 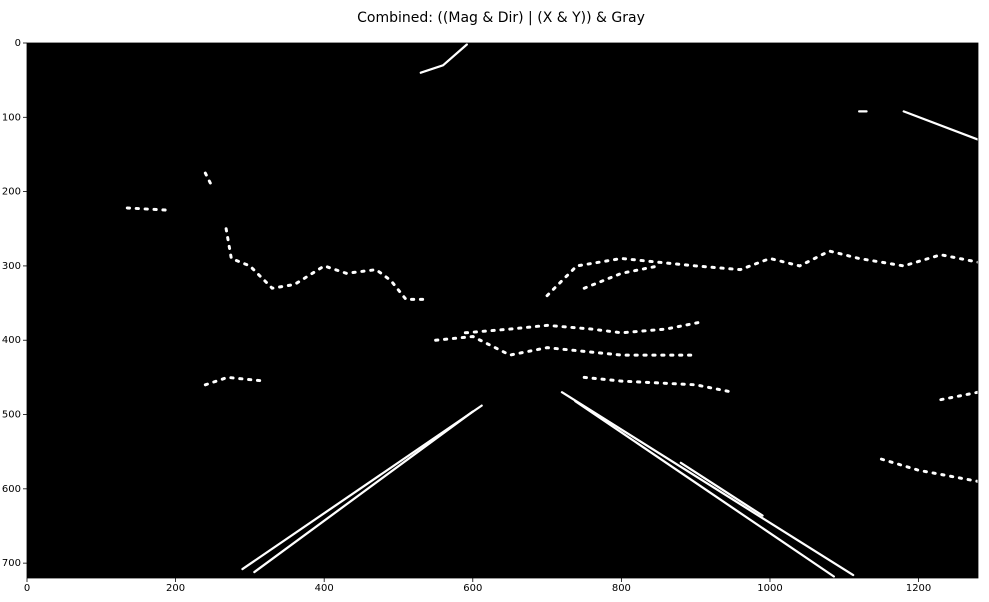 What do you see at coordinates (501, 18) in the screenshot?
I see `chart-title: Combined: ((Mag & Dir) | (X & Y)) & Gray` at bounding box center [501, 18].